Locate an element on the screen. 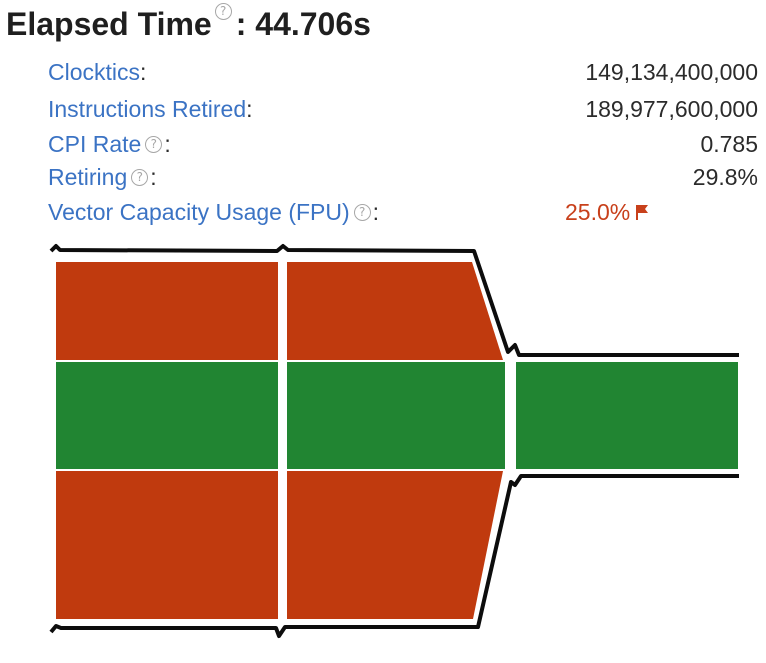  metric-label-instructions-retired: Instructions Retired: is located at coordinates (150, 109).